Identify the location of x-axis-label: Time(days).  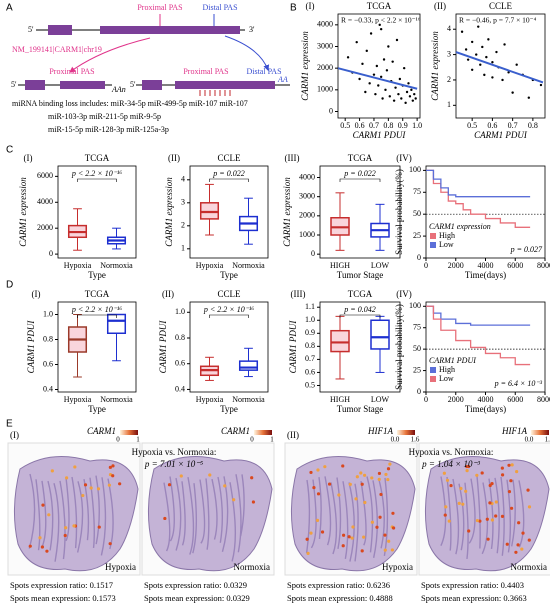
(485, 409).